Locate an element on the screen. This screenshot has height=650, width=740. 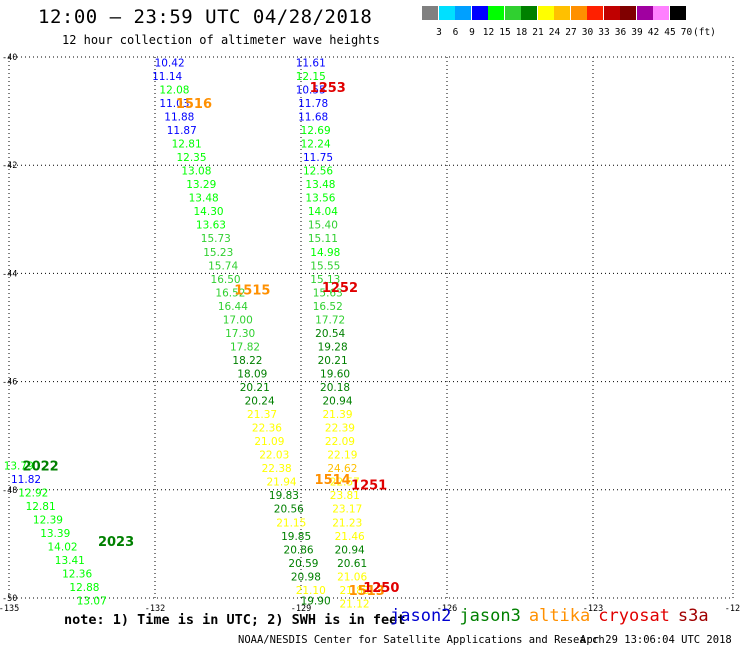
data-point-label: 19.85 is located at coordinates (296, 537).